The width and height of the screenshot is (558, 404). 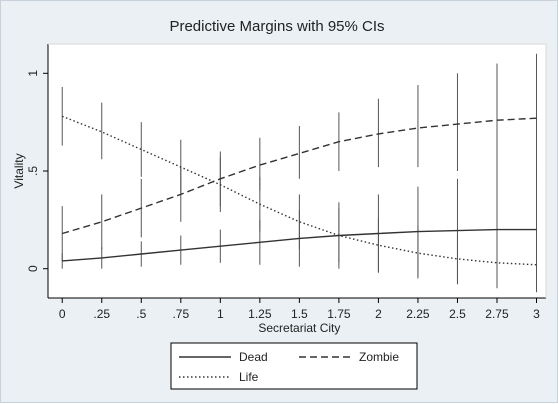 I want to click on x-tick-label: .25, so click(x=101, y=314).